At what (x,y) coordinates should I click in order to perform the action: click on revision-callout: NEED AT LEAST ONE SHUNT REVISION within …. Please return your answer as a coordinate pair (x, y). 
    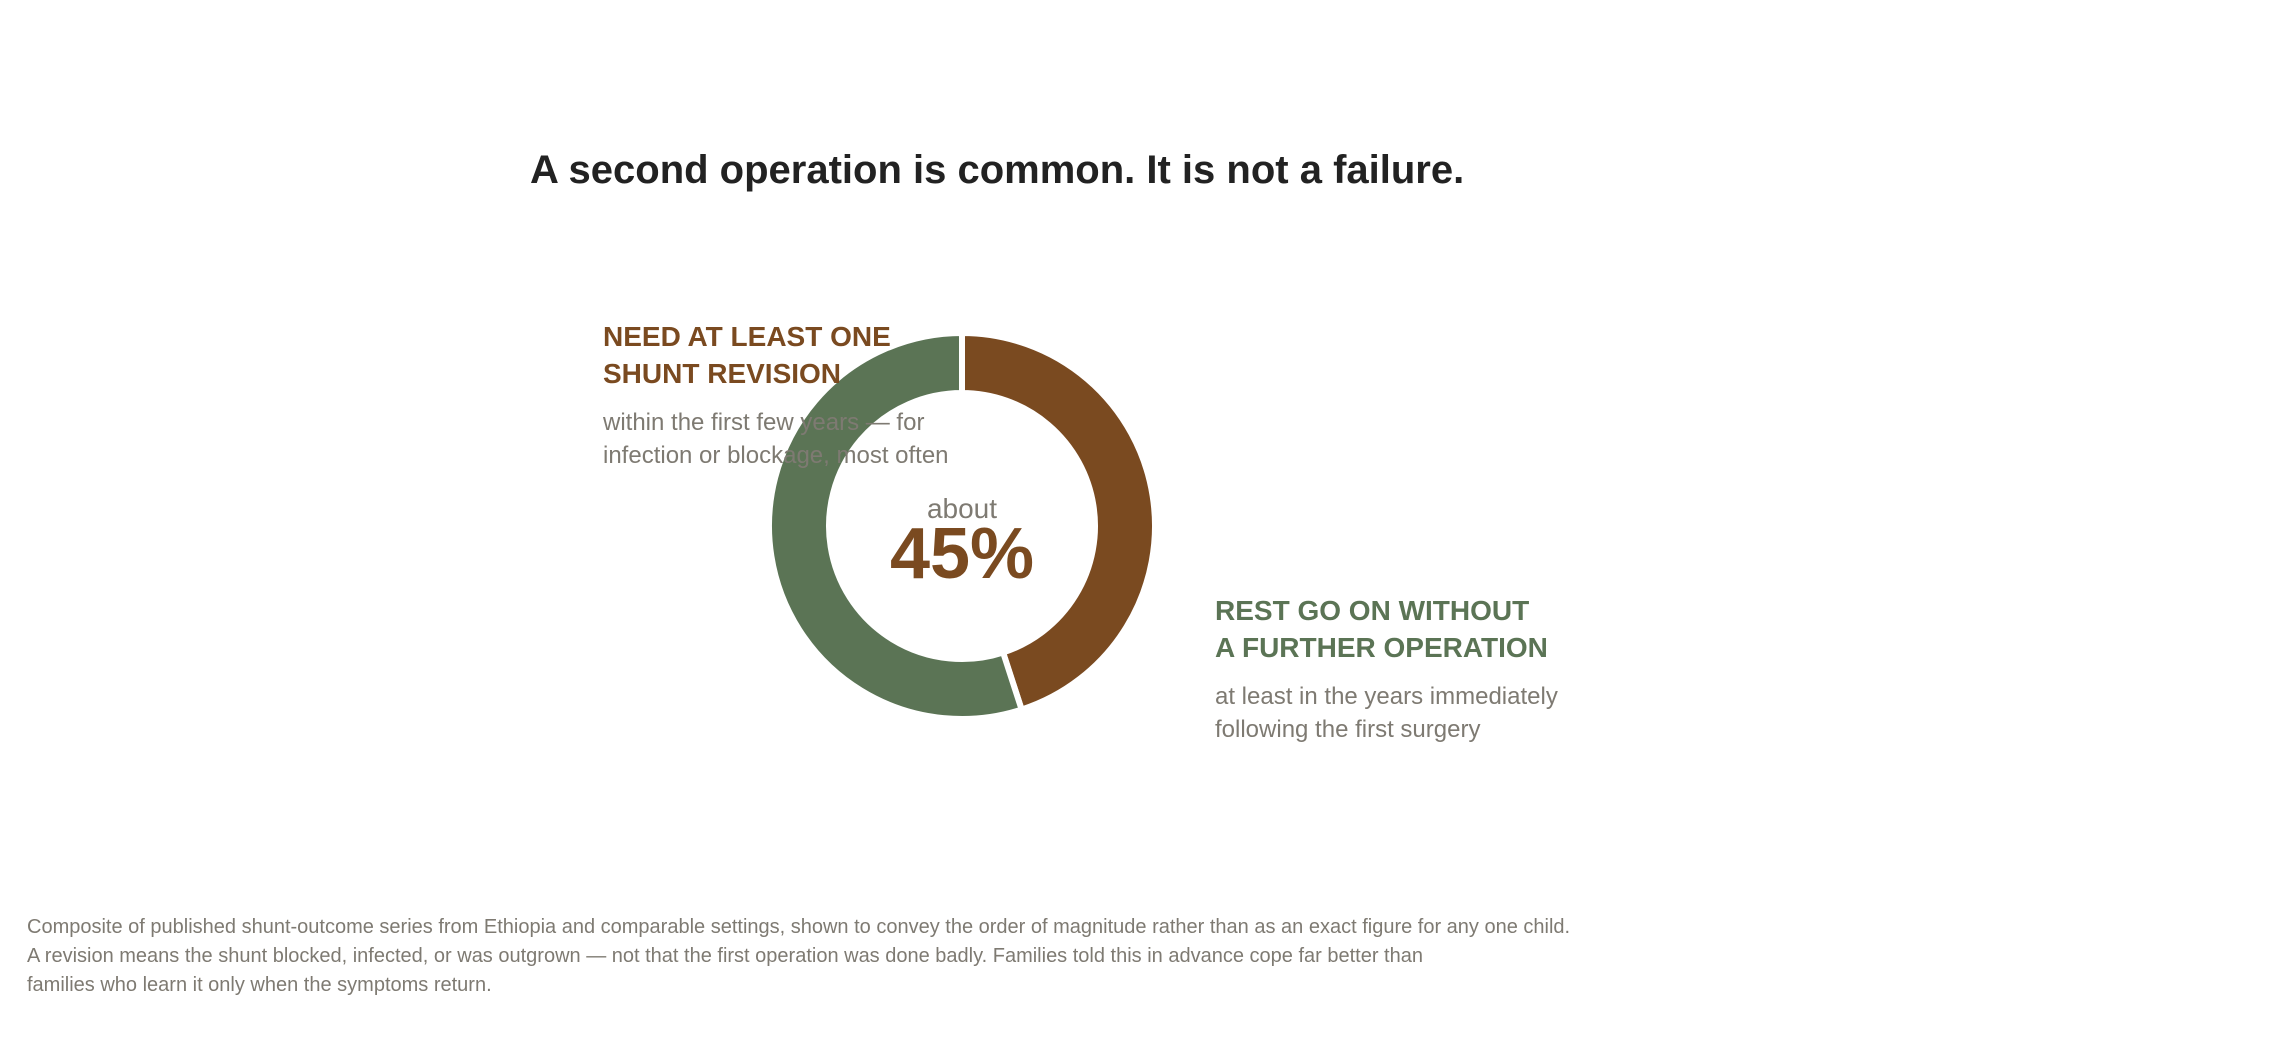
    Looking at the image, I should click on (803, 395).